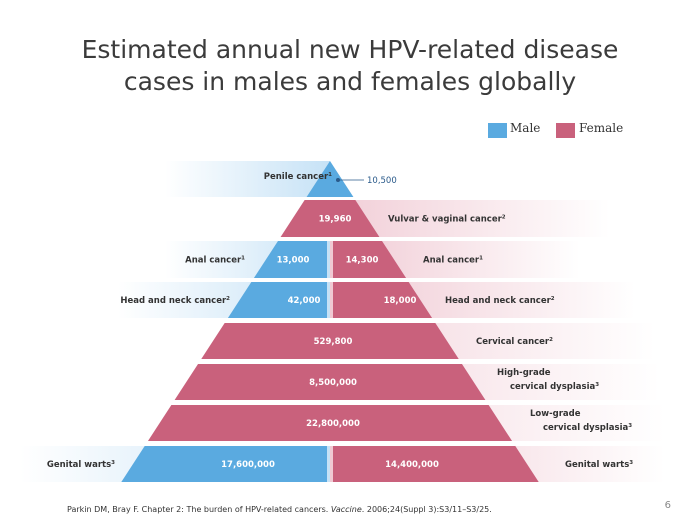 This screenshot has height=525, width=700. What do you see at coordinates (298, 177) in the screenshot?
I see `male-category-label: Penile cancer1` at bounding box center [298, 177].